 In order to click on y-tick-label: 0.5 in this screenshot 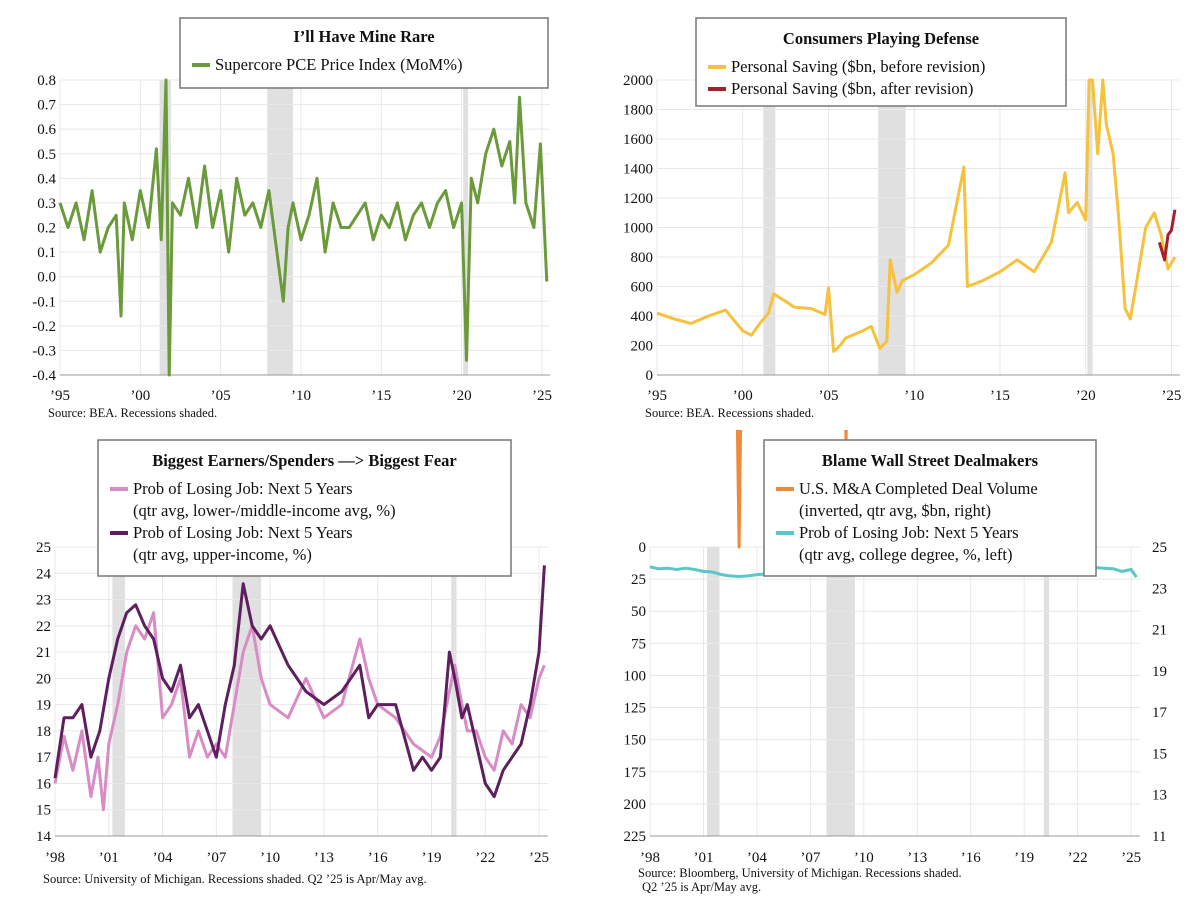, I will do `click(46, 155)`.